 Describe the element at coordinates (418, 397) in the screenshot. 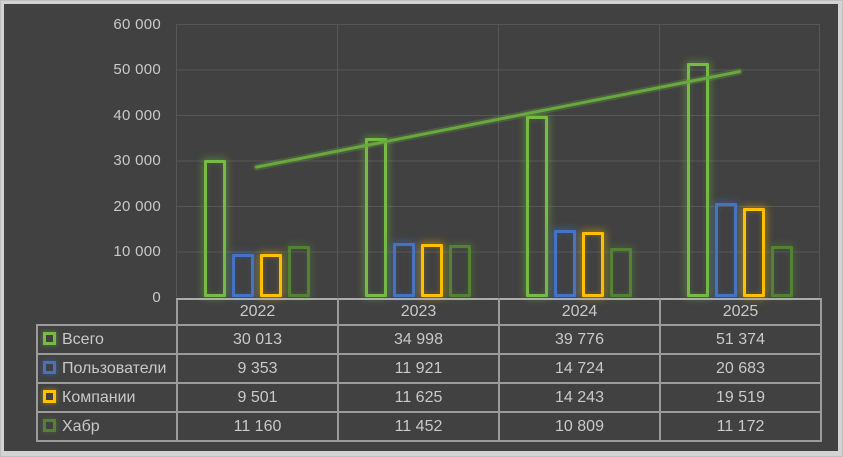

I see `cell-Компании-2023: 11 625` at that location.